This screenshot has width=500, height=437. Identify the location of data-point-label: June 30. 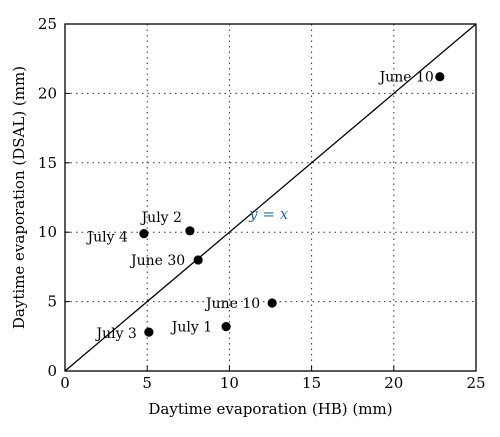
(157, 261).